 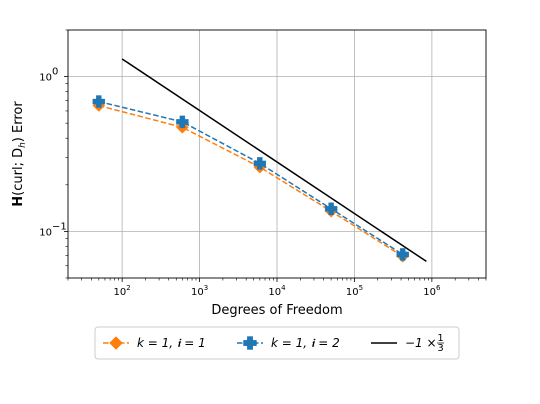 What do you see at coordinates (276, 310) in the screenshot?
I see `x-axis-label: Degrees of Freedom` at bounding box center [276, 310].